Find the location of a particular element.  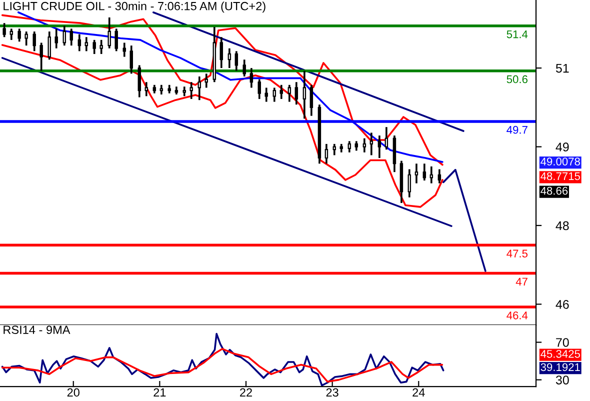

ref-line-label: 49.7 is located at coordinates (517, 130).